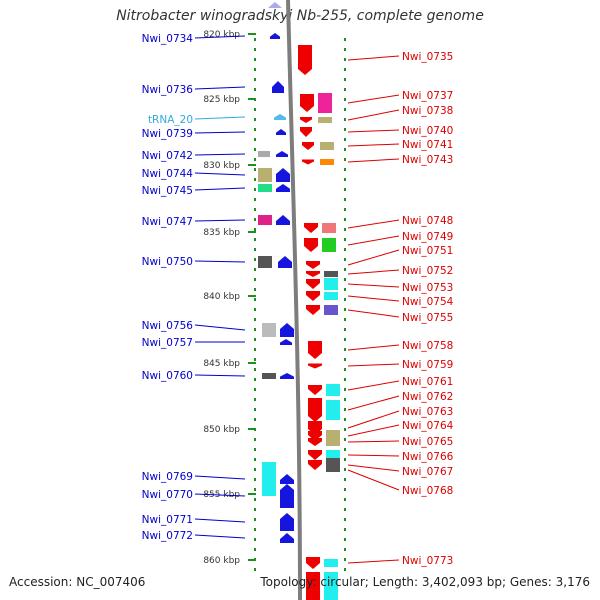  Describe the element at coordinates (427, 57) in the screenshot. I see `gene-label: Nwi_0735` at that location.